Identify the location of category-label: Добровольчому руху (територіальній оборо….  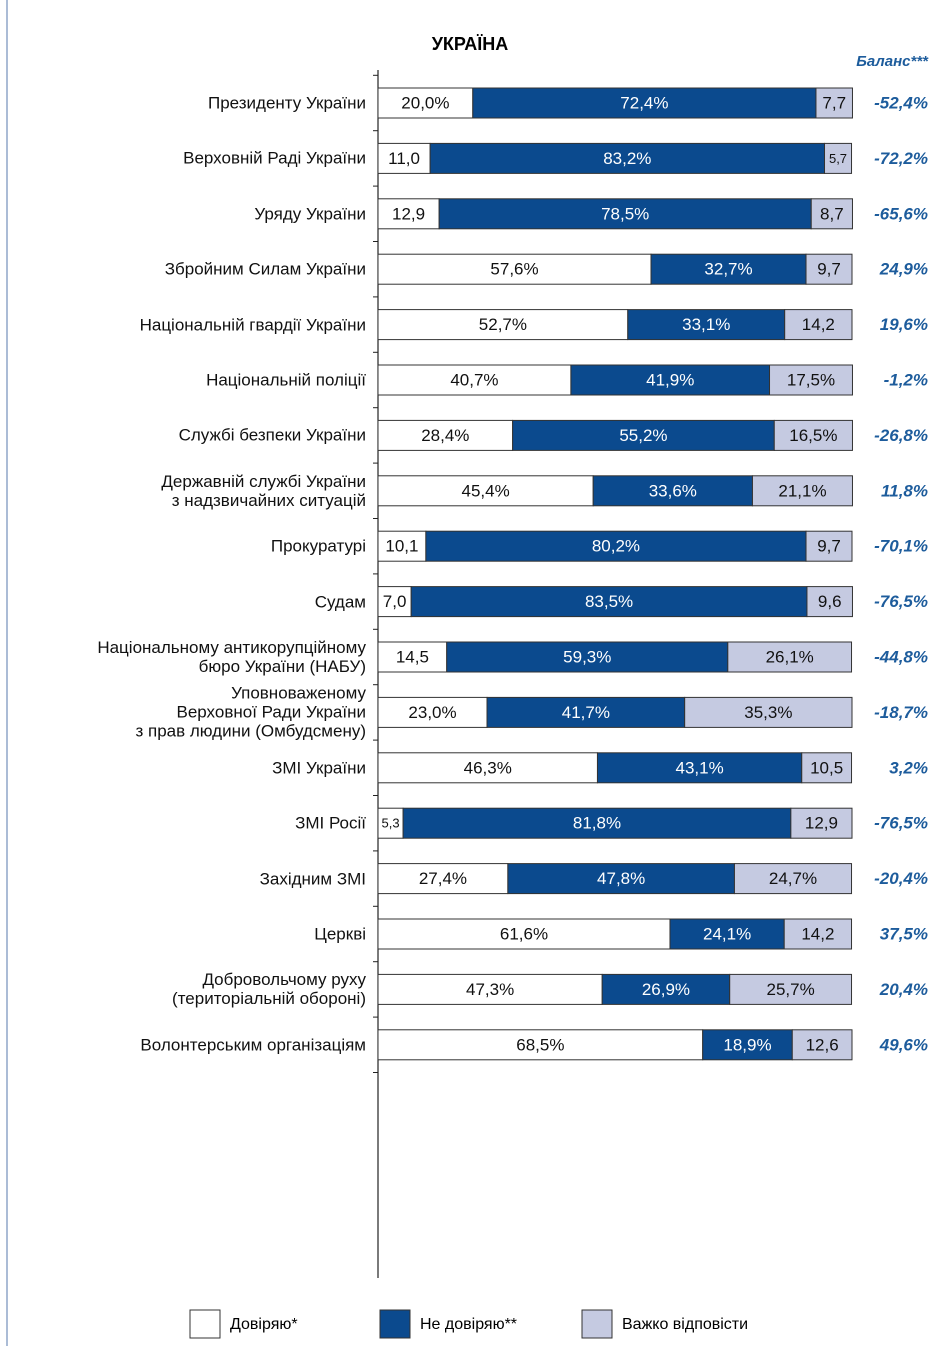
(269, 989).